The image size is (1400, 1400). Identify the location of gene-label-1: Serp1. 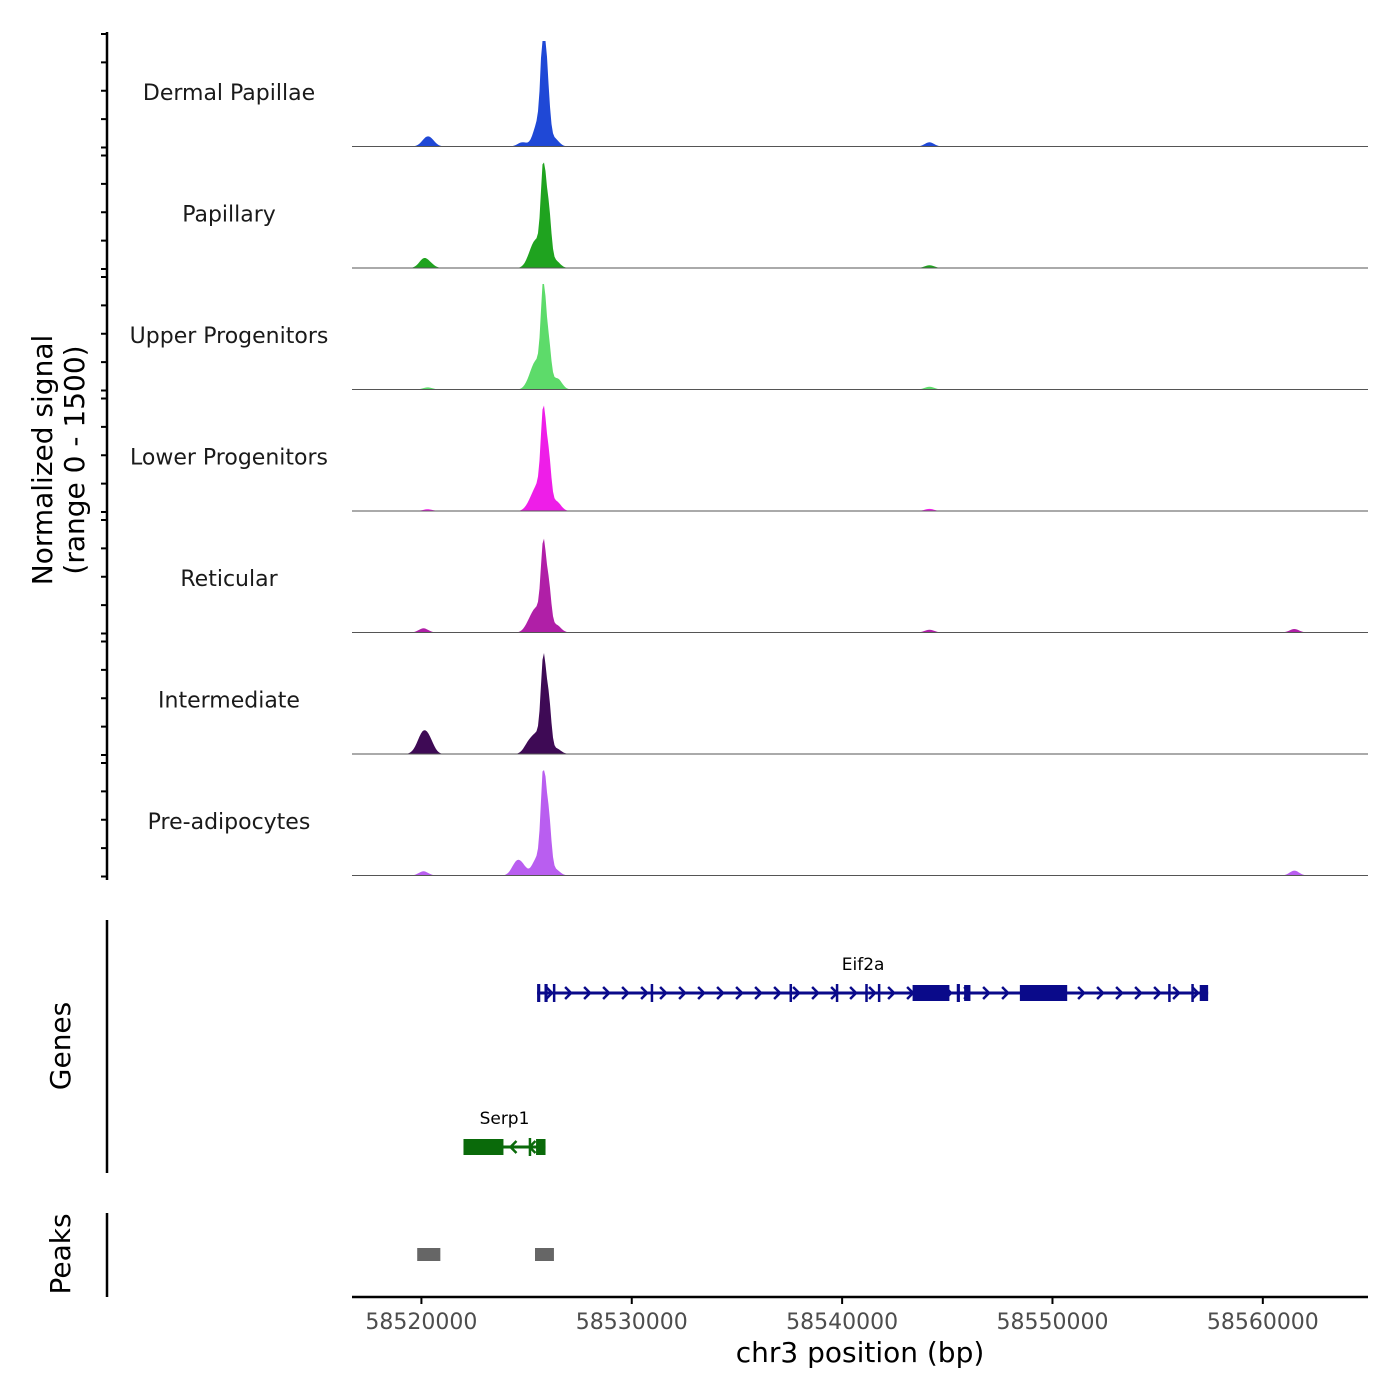
(505, 1119).